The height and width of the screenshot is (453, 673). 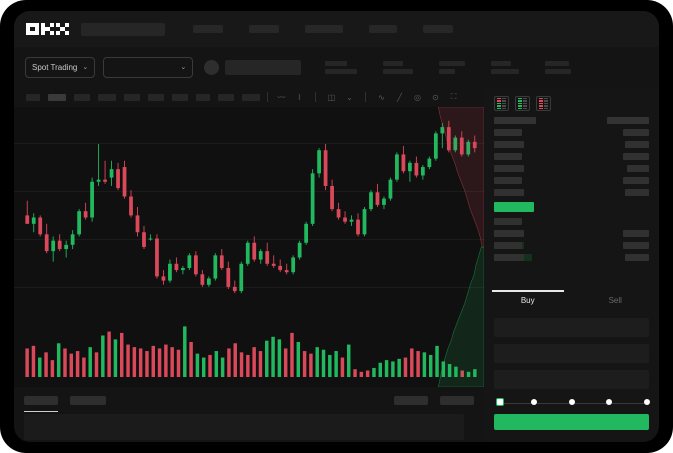 I want to click on orderbook-asks-icon, so click(x=543, y=103).